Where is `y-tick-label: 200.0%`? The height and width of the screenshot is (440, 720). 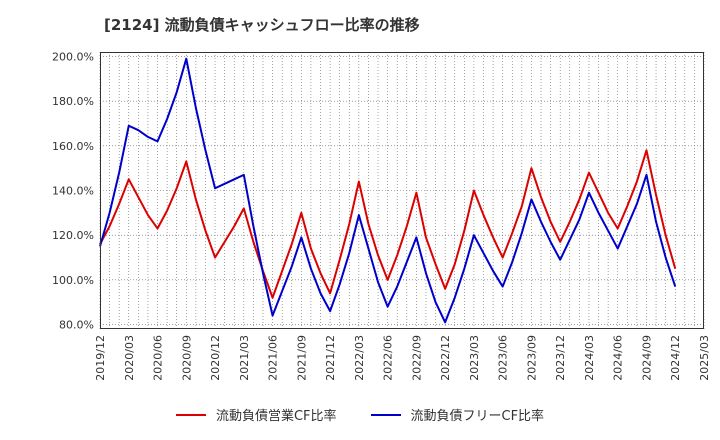
y-tick-label: 200.0% is located at coordinates (73, 56).